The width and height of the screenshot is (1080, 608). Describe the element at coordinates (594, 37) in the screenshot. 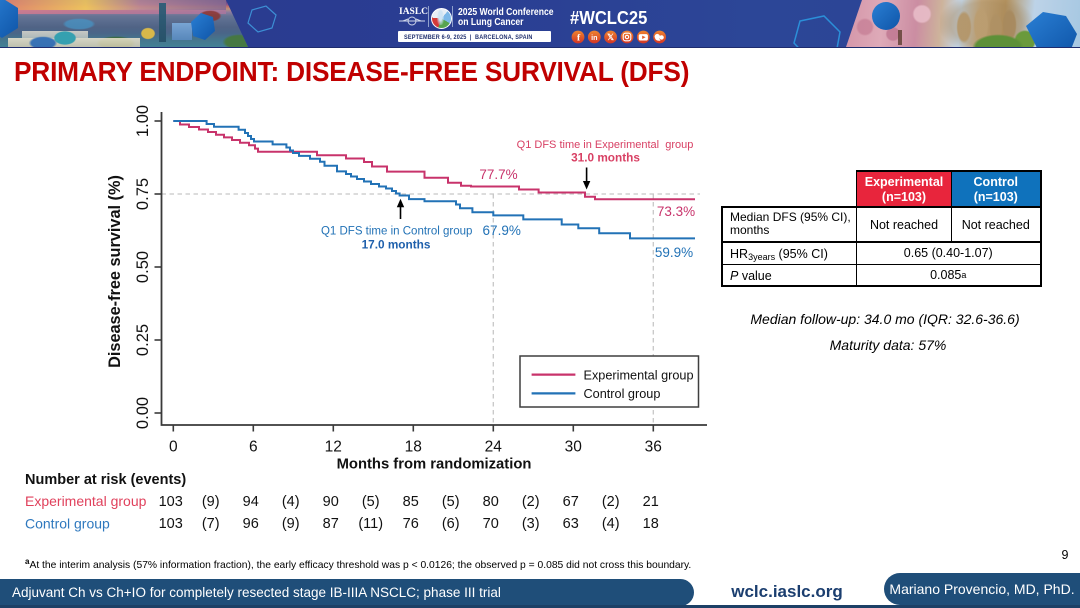

I see `svg-text: in` at that location.